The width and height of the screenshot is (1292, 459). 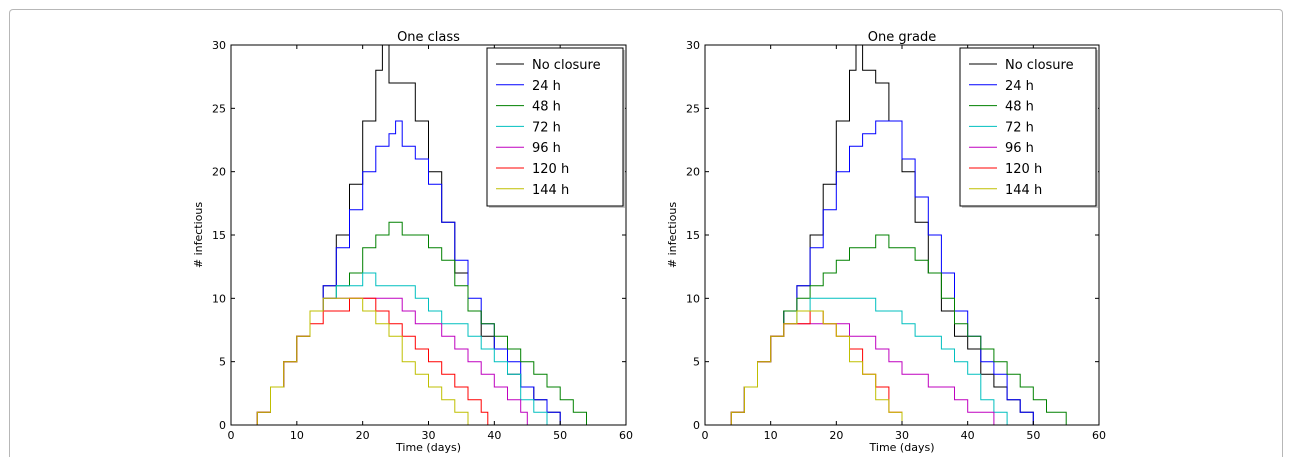 I want to click on chart-title: One class, so click(x=428, y=37).